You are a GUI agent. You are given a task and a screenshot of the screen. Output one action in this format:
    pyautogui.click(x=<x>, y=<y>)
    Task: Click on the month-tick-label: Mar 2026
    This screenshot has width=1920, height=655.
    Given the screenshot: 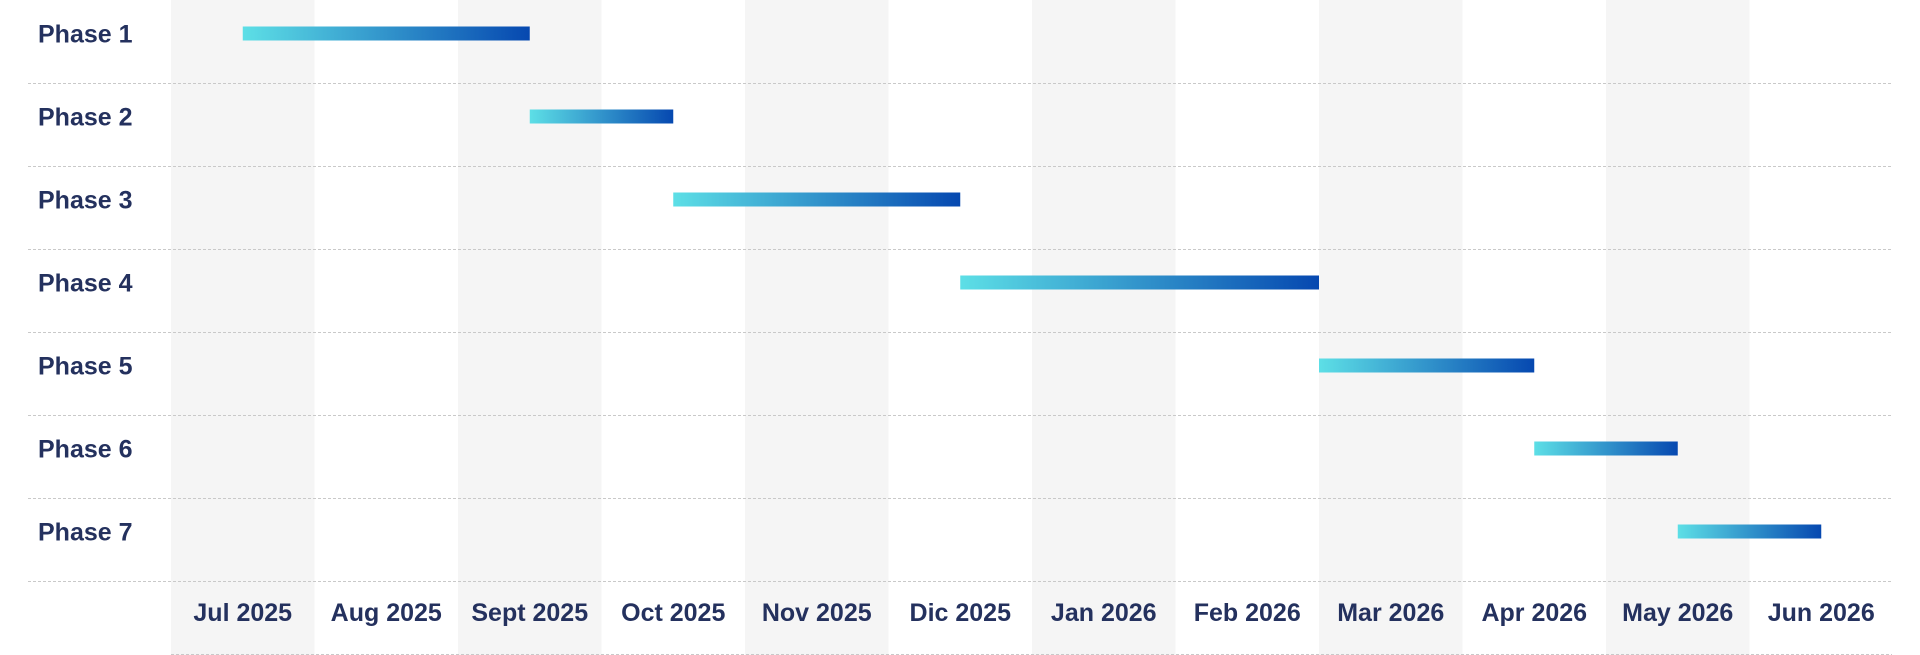 What is the action you would take?
    pyautogui.click(x=1390, y=613)
    